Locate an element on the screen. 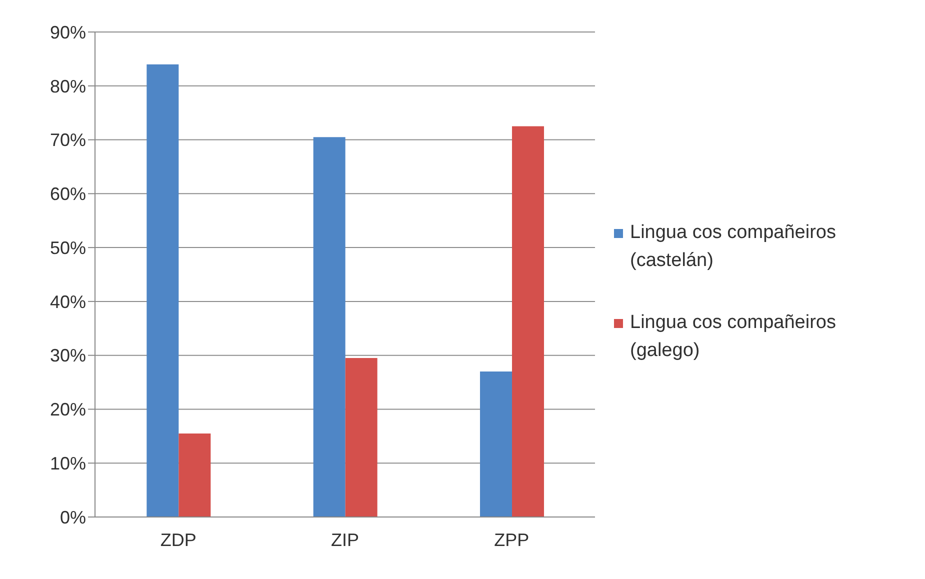  legend-label: Lingua cos compañeiros (galego) is located at coordinates (733, 337).